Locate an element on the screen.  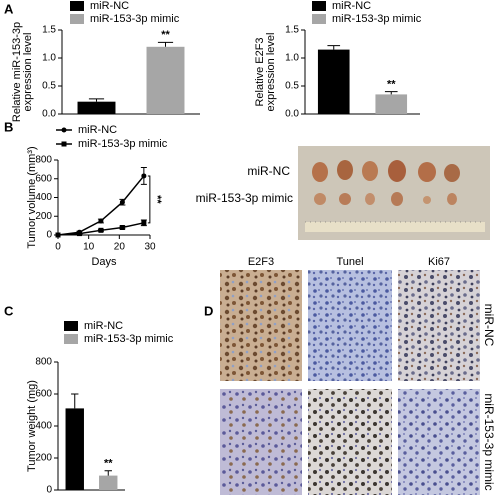
panel-label: A is located at coordinates (9, 8).